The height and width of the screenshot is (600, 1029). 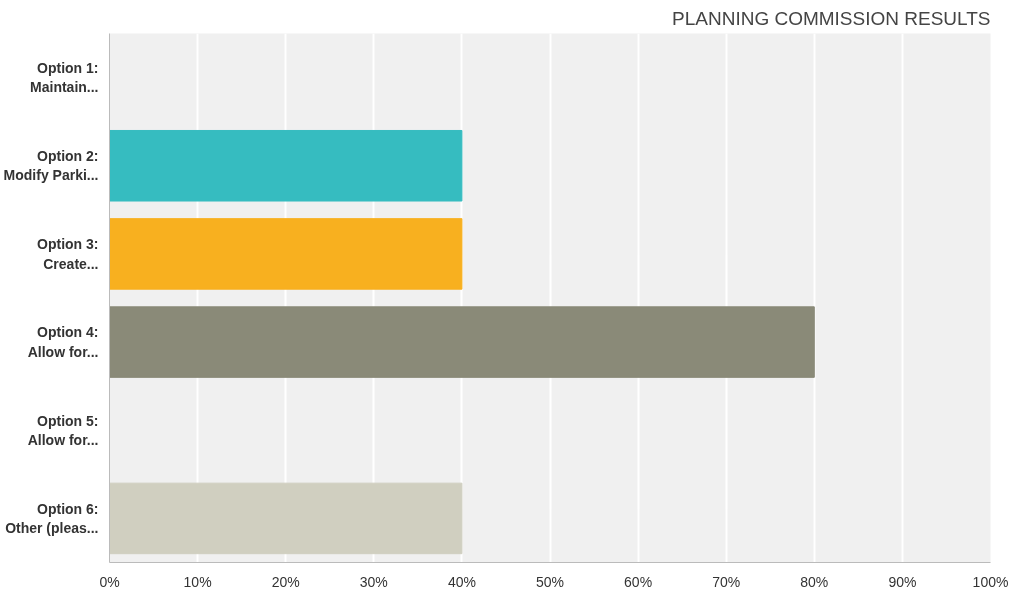 What do you see at coordinates (373, 581) in the screenshot?
I see `x-tick-label: 30%` at bounding box center [373, 581].